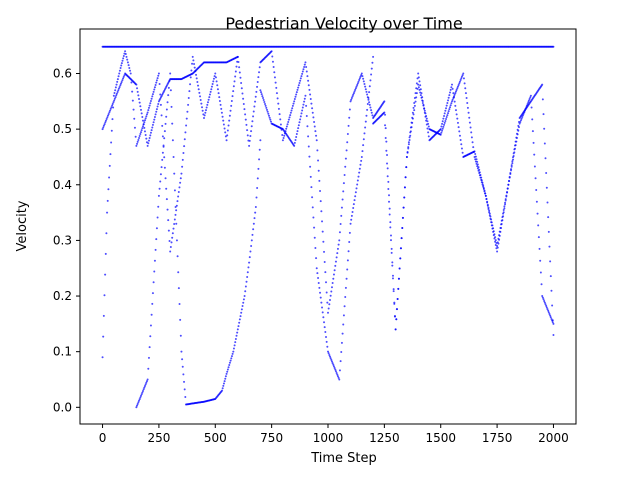 The width and height of the screenshot is (640, 480). I want to click on x-tick-label: 1000, so click(328, 438).